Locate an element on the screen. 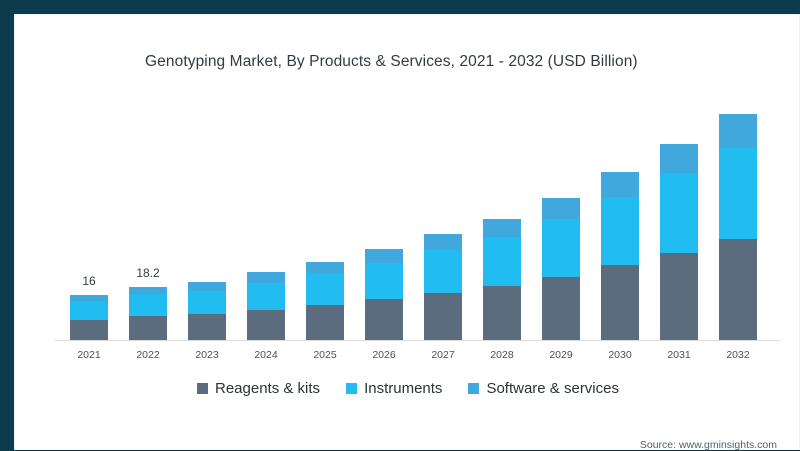 This screenshot has width=800, height=451. bar-2024 is located at coordinates (266, 306).